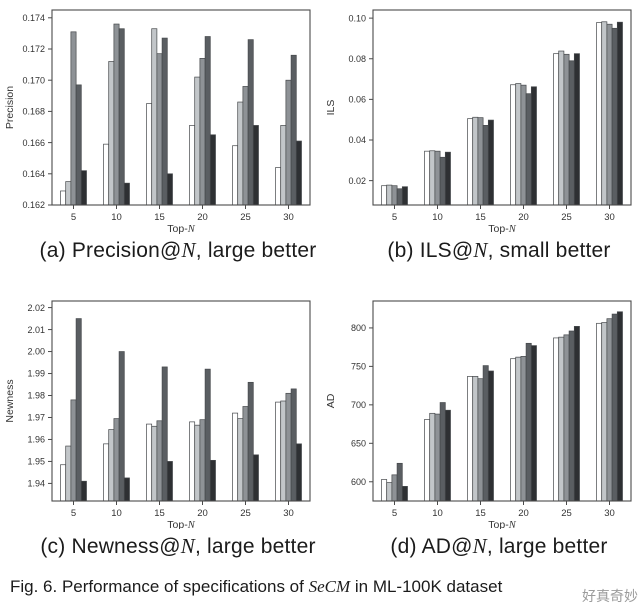 The height and width of the screenshot is (610, 641). What do you see at coordinates (36, 462) in the screenshot?
I see `svg-text: 1.95` at bounding box center [36, 462].